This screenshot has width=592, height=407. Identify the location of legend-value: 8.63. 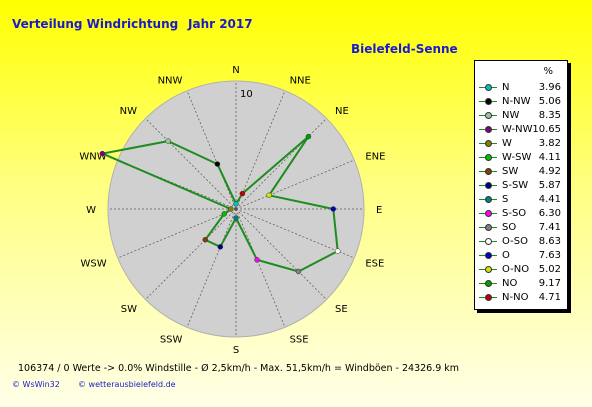
(549, 241).